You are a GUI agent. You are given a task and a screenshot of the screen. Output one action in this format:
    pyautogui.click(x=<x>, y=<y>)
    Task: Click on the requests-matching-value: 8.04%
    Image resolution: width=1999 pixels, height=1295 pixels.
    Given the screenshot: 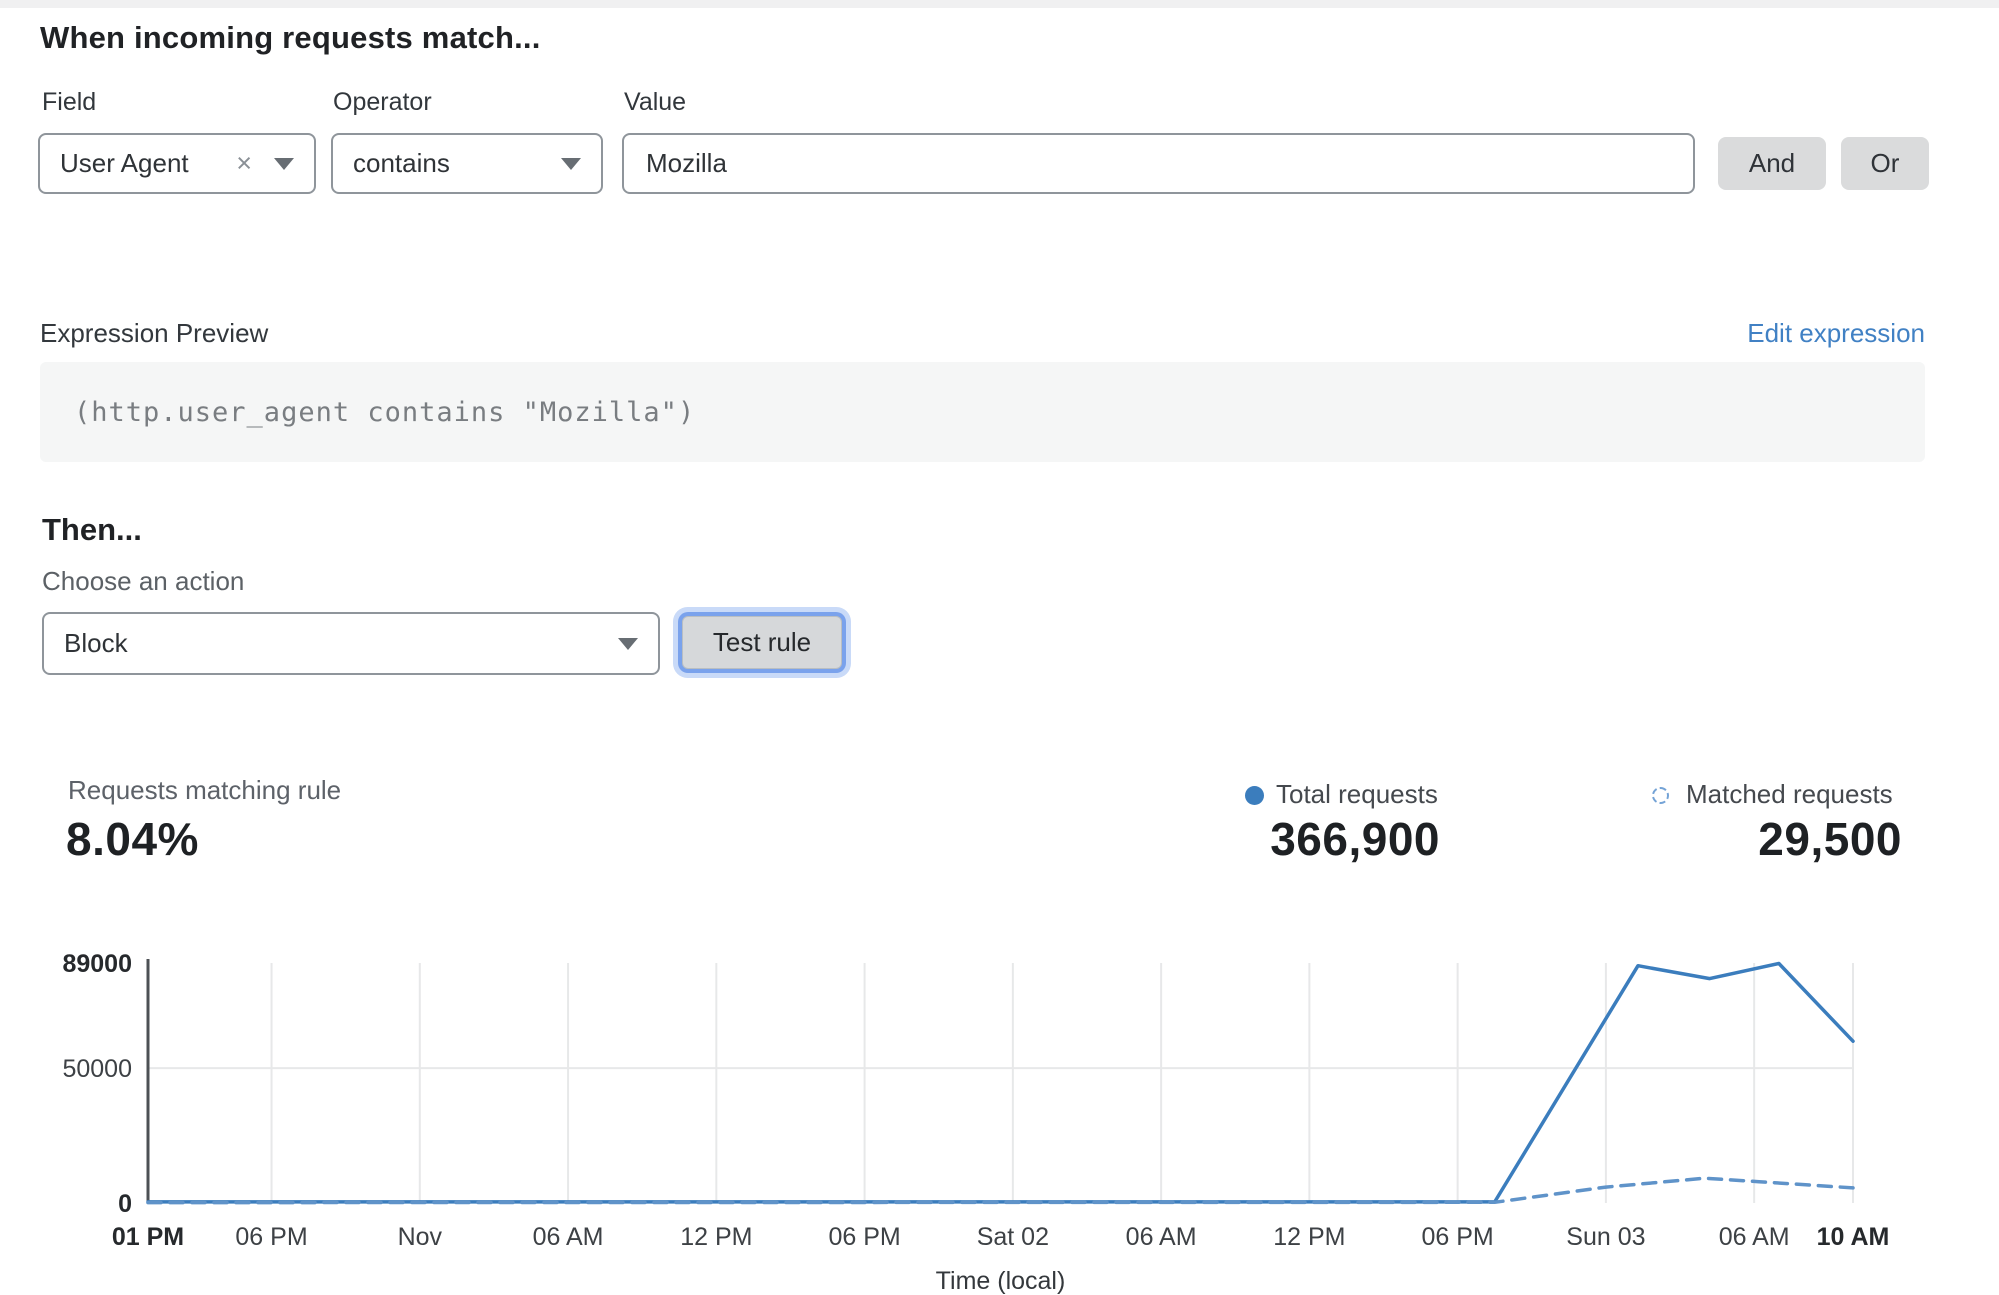 What is the action you would take?
    pyautogui.click(x=132, y=839)
    